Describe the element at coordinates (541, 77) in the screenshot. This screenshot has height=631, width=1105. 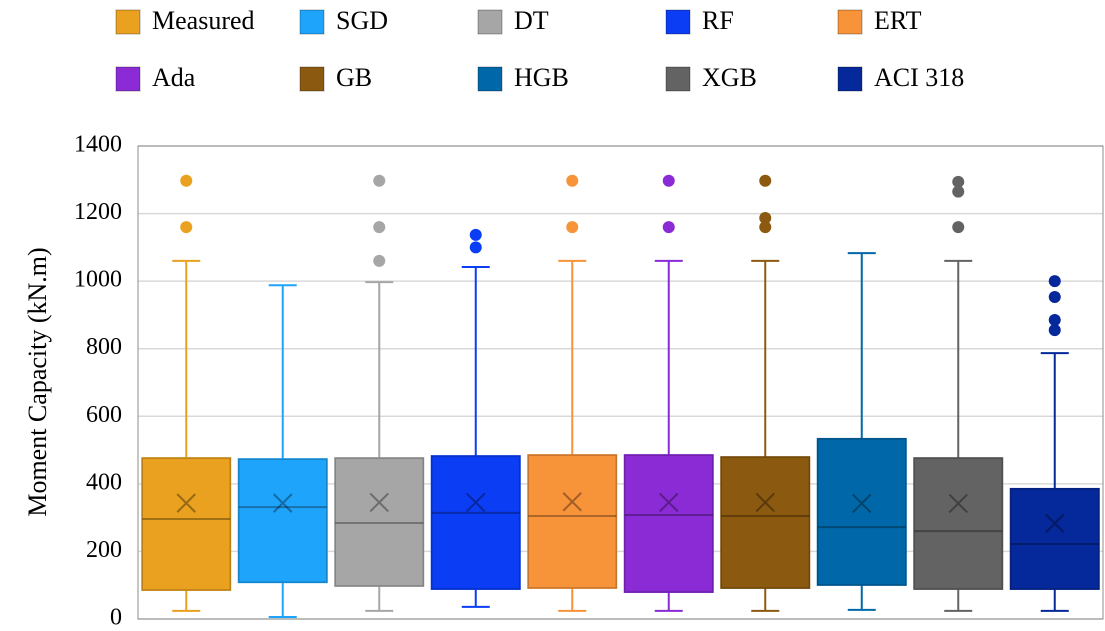
I see `legend-label: HGB` at that location.